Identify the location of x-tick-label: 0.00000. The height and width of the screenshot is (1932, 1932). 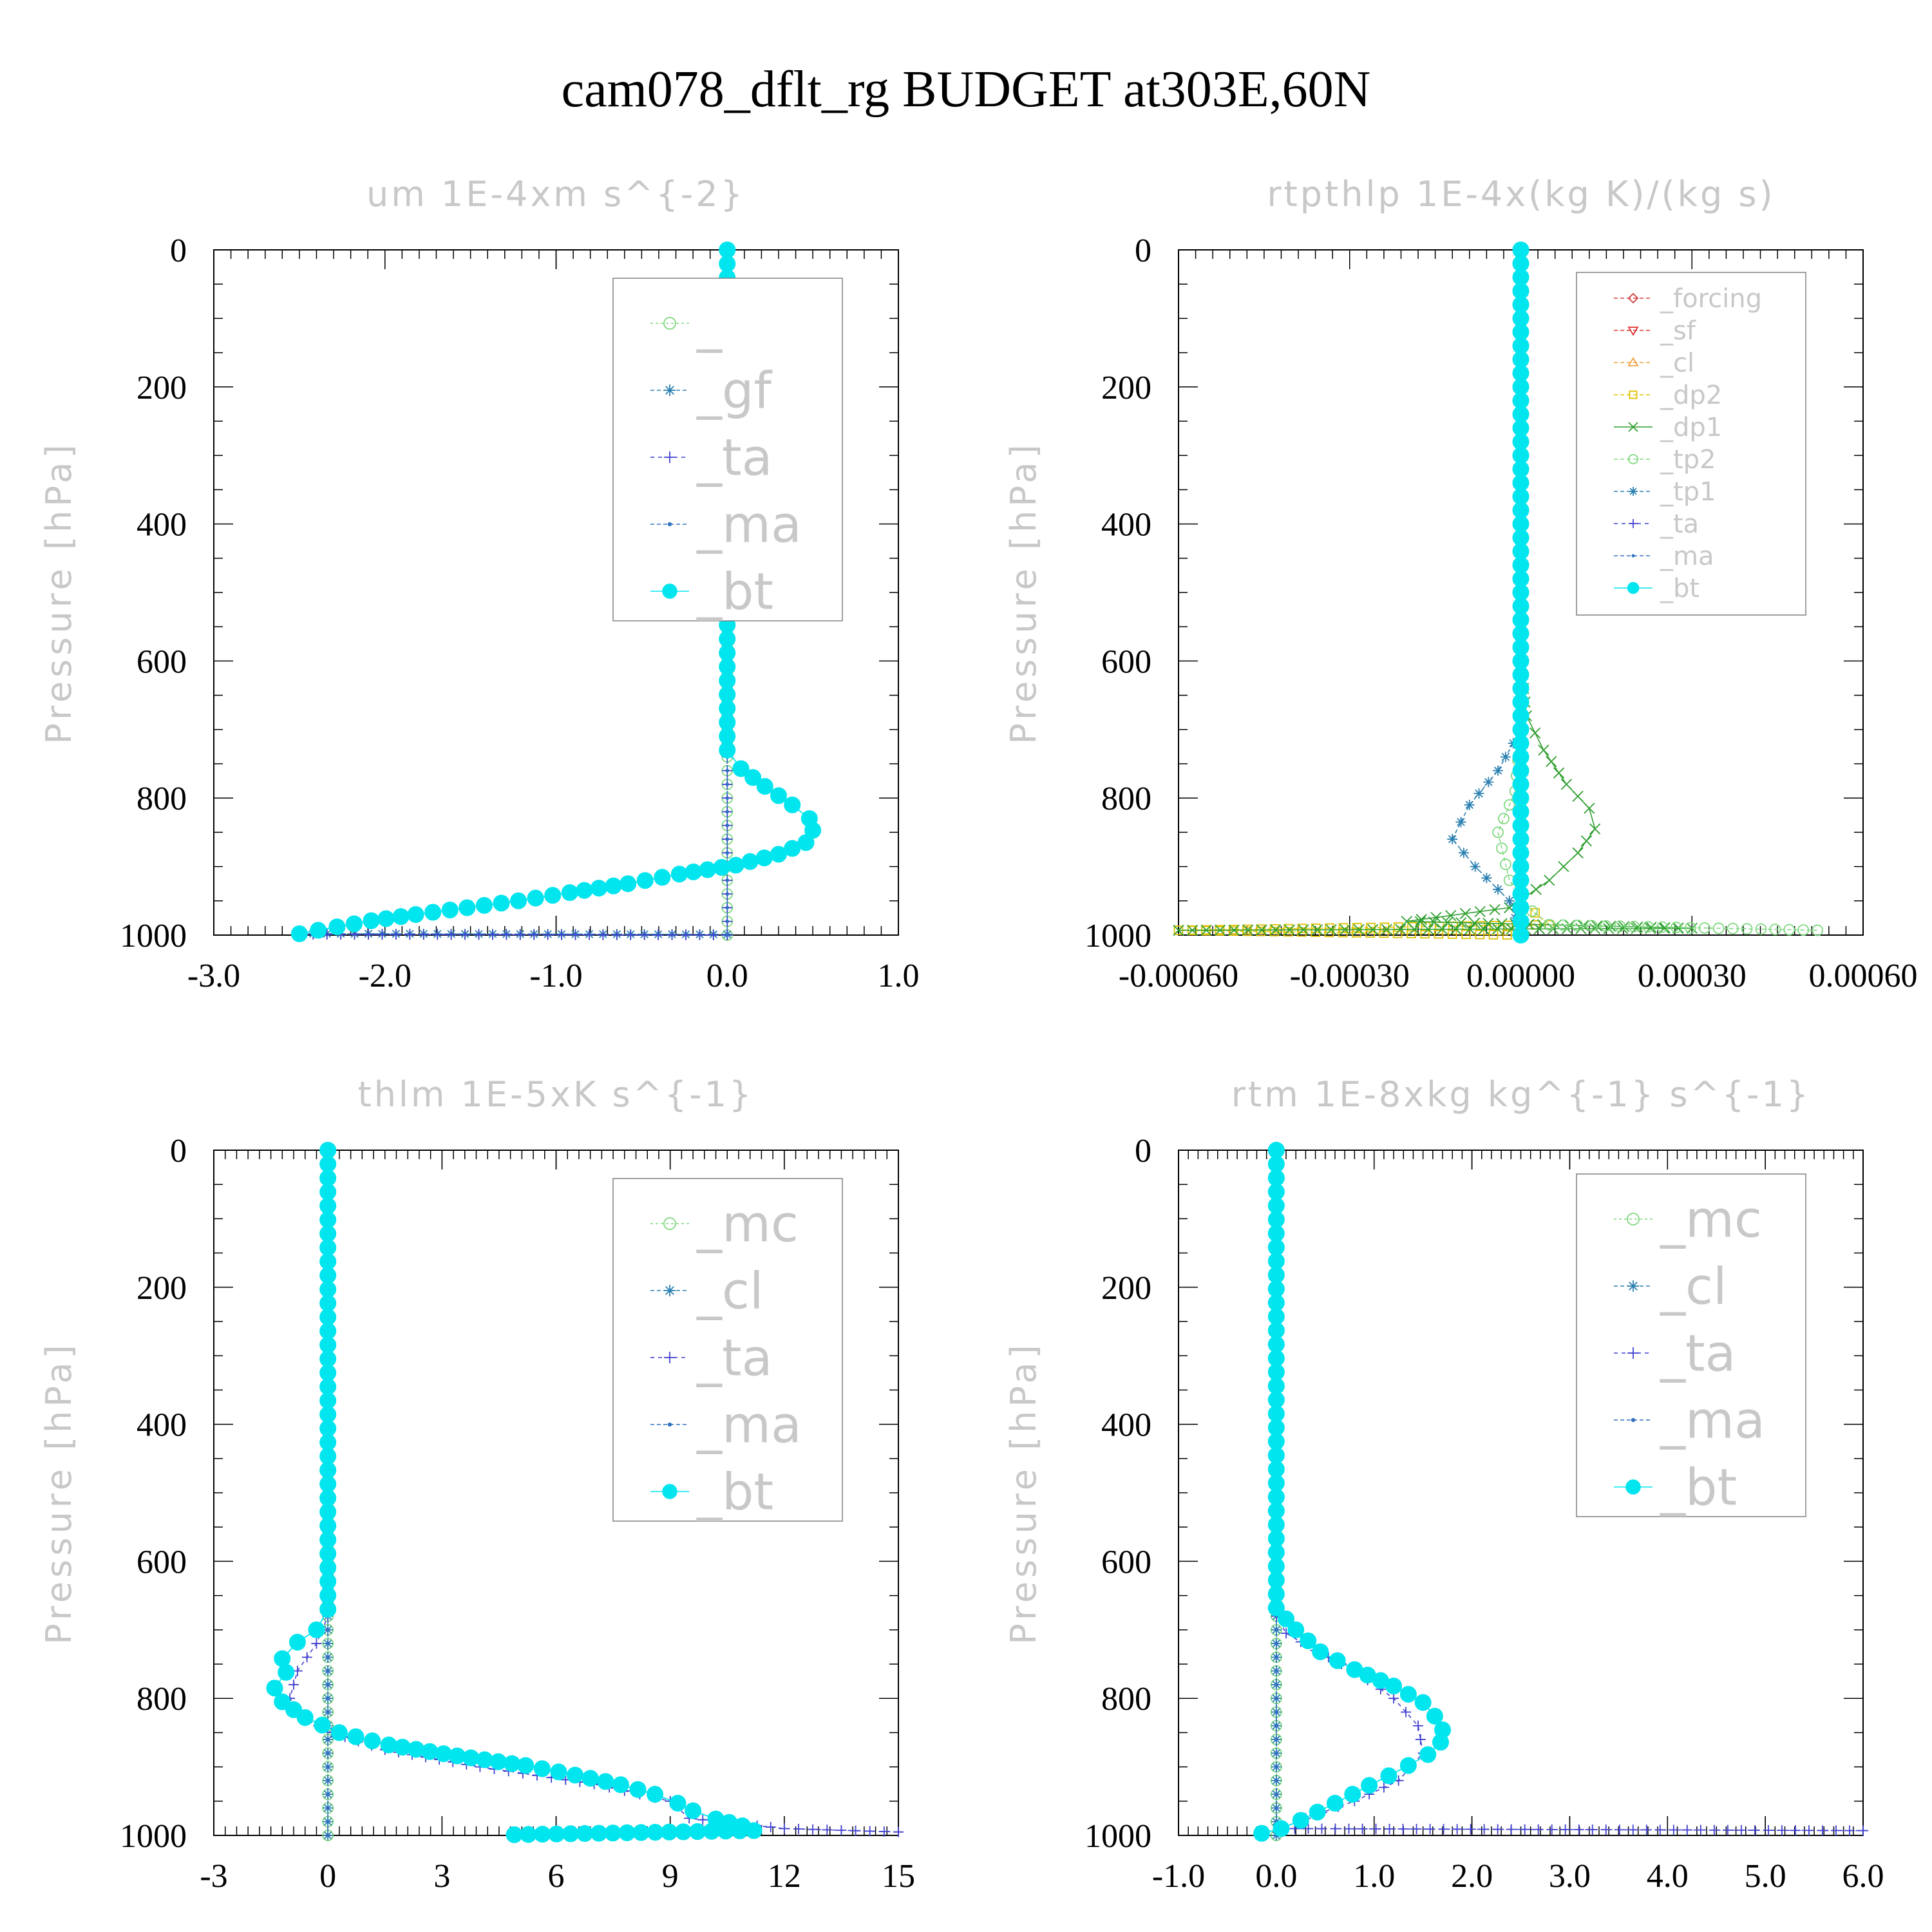
(1521, 976).